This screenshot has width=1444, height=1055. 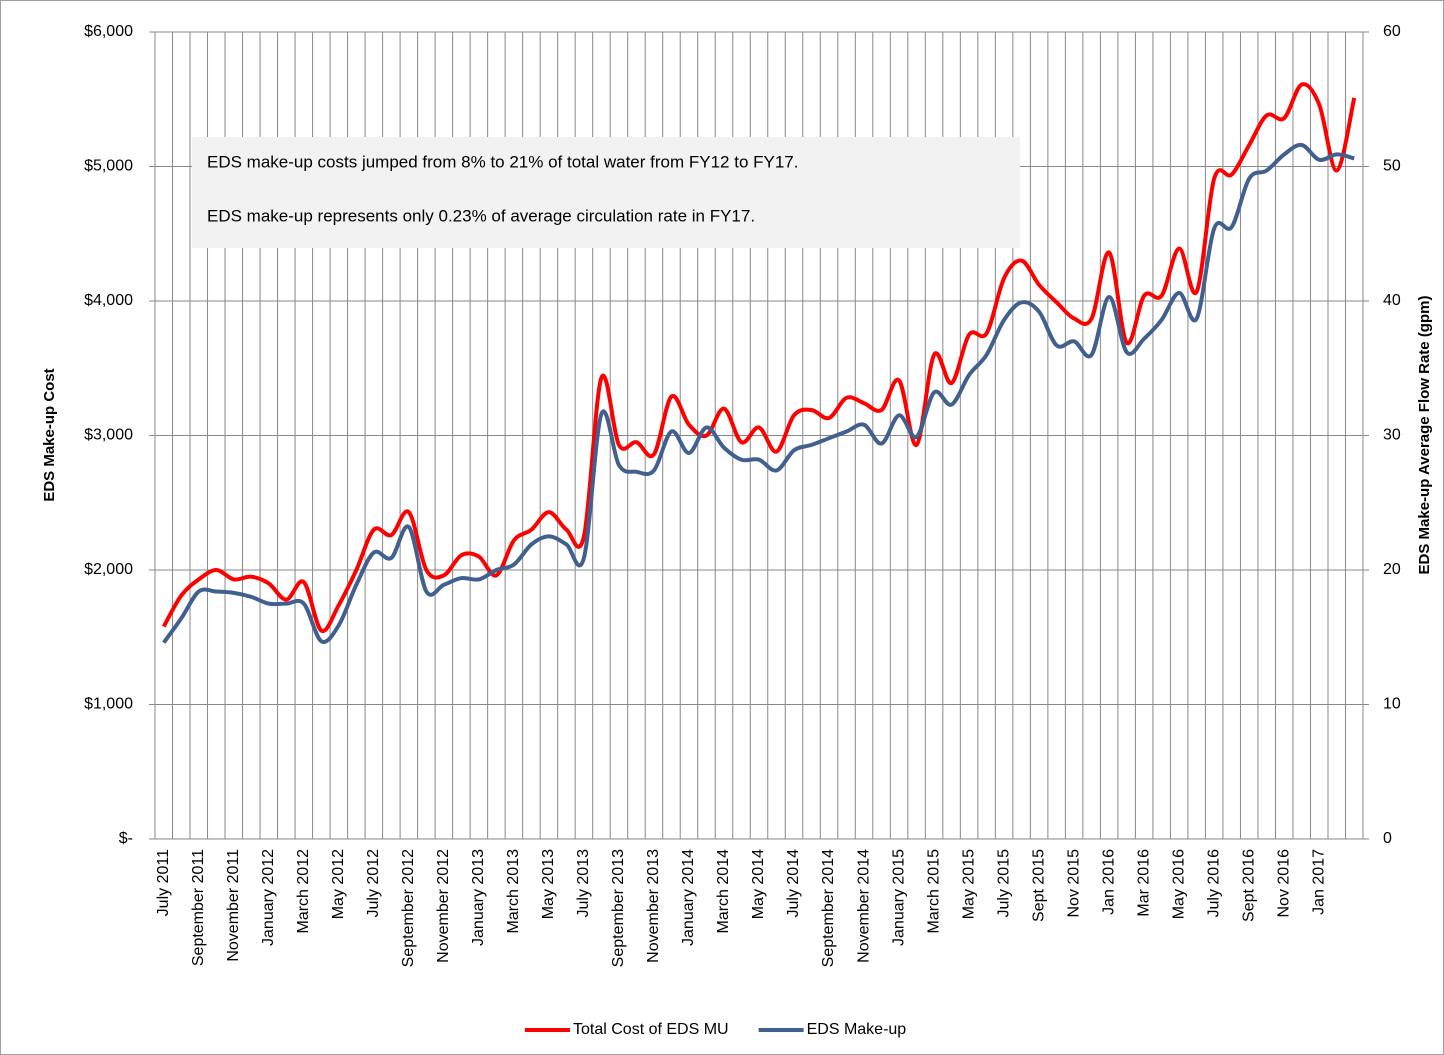 What do you see at coordinates (1424, 435) in the screenshot?
I see `y2-axis-title: EDS Make-up Average Flow Rate (gpm)` at bounding box center [1424, 435].